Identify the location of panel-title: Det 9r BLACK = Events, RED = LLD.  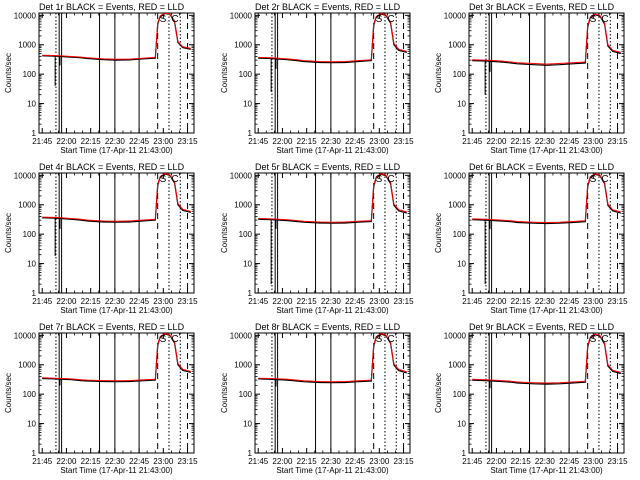
(542, 327).